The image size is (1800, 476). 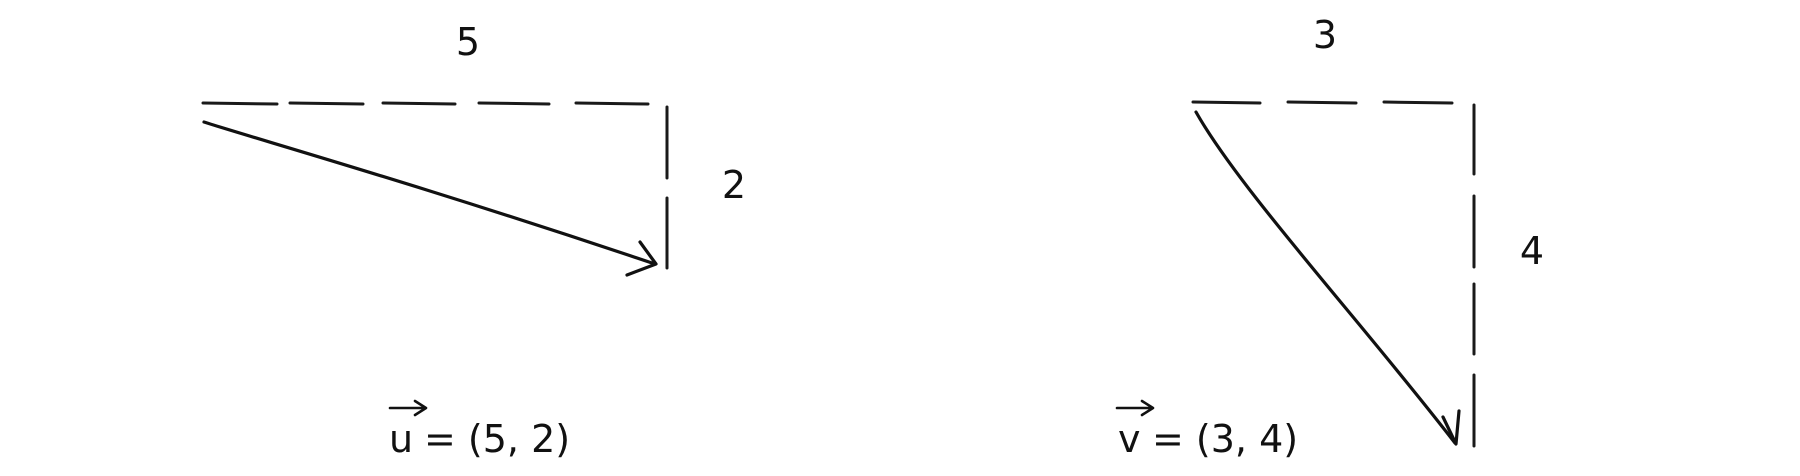 What do you see at coordinates (1325, 35) in the screenshot?
I see `v-horizontal-label: 3` at bounding box center [1325, 35].